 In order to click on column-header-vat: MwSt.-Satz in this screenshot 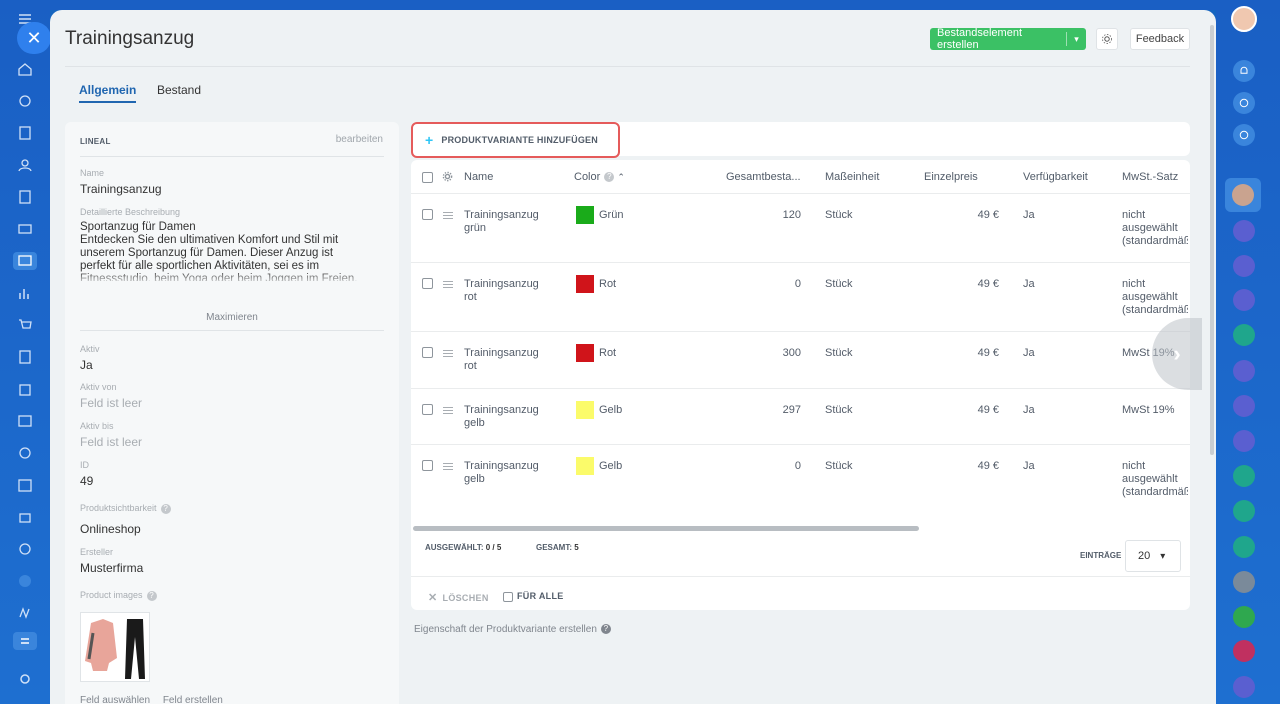, I will do `click(1150, 177)`.